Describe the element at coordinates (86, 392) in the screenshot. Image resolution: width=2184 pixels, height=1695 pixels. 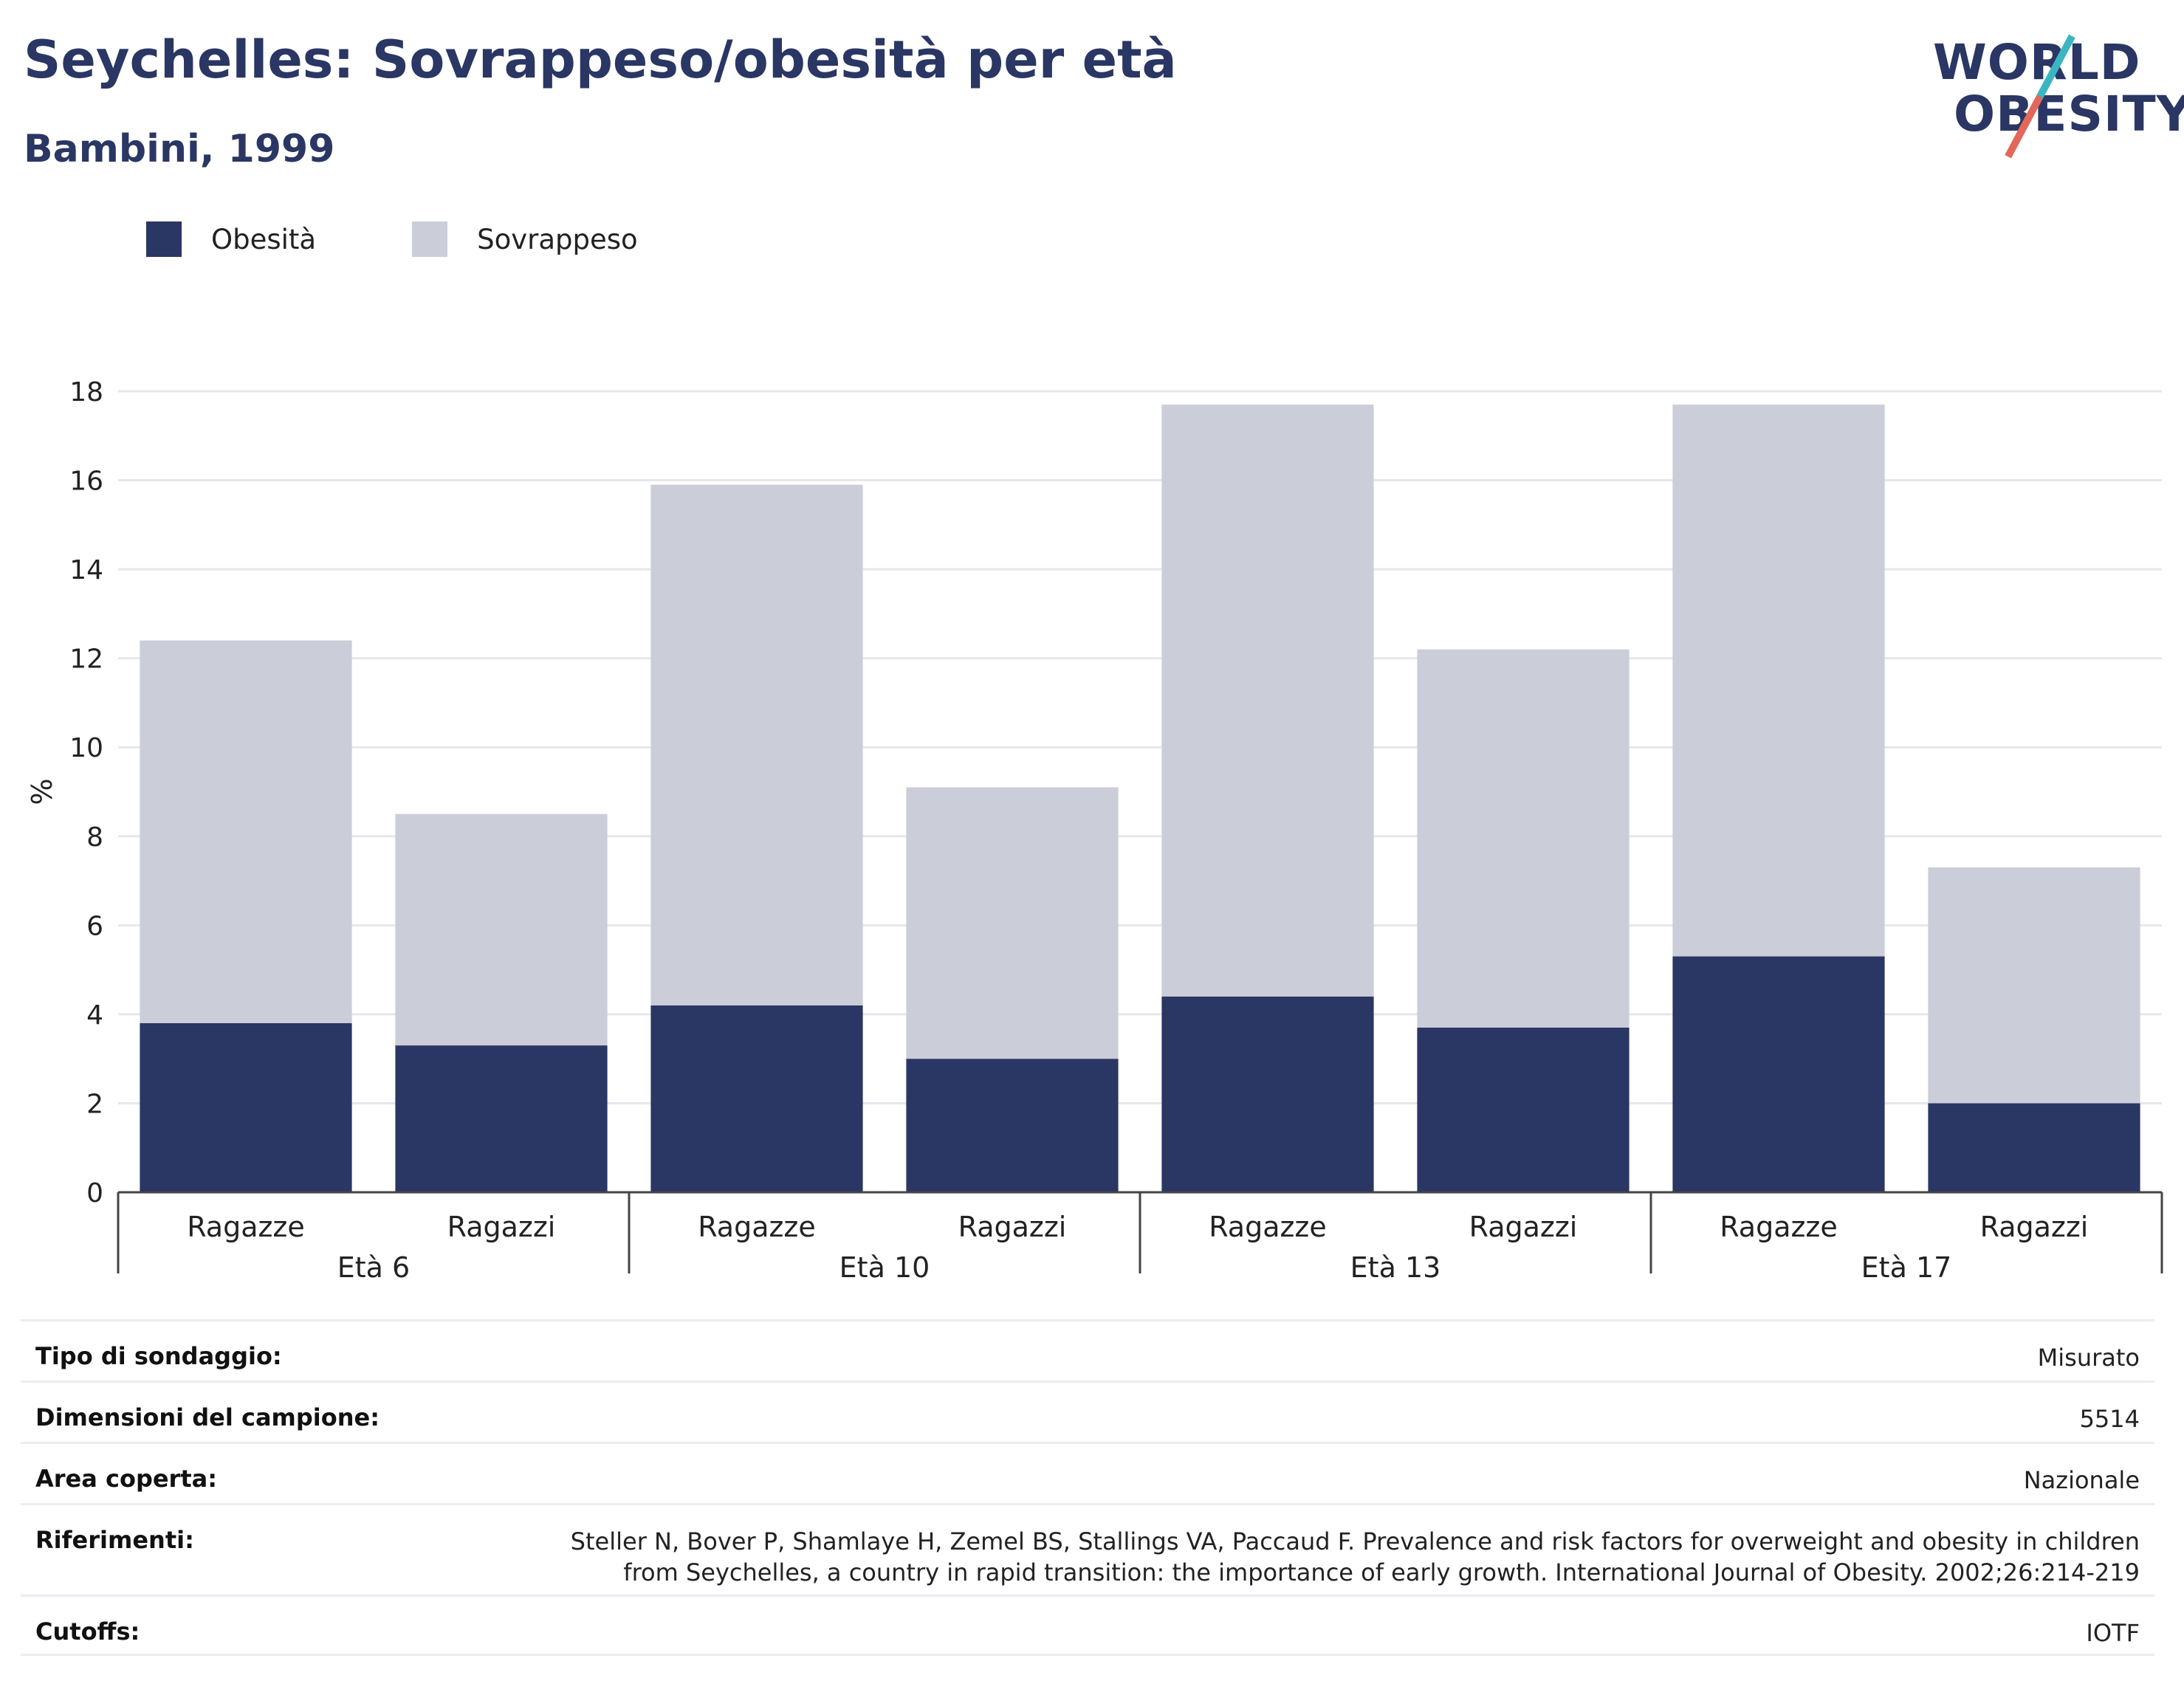
I see `y-tick-label: 18` at that location.